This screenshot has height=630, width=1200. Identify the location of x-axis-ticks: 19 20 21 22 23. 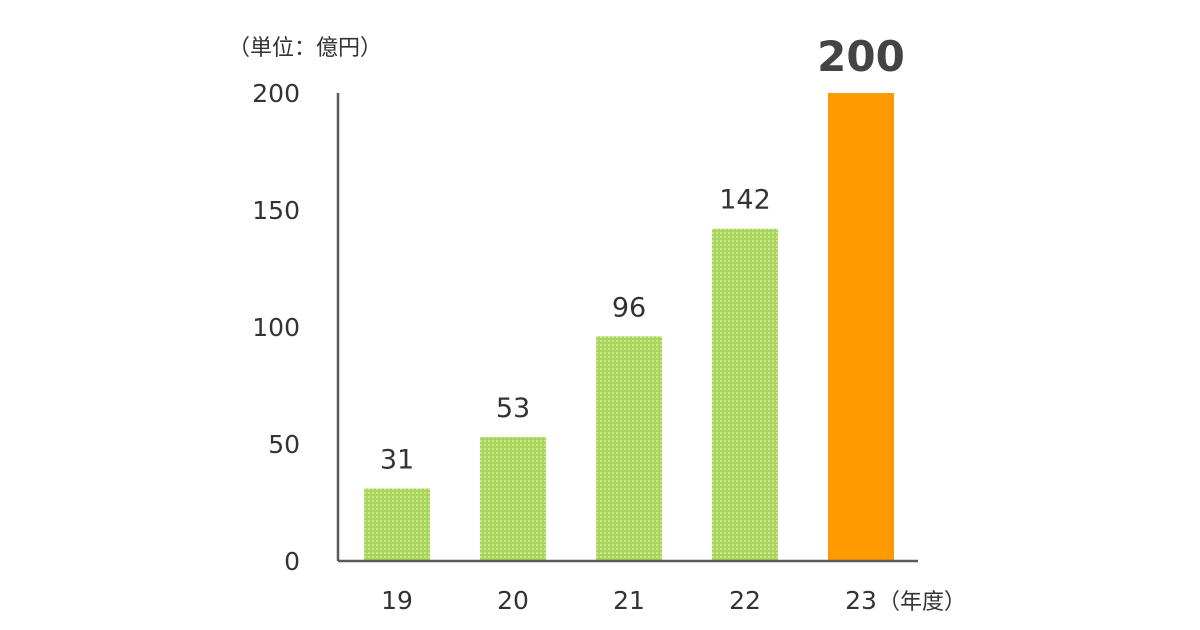
(629, 600).